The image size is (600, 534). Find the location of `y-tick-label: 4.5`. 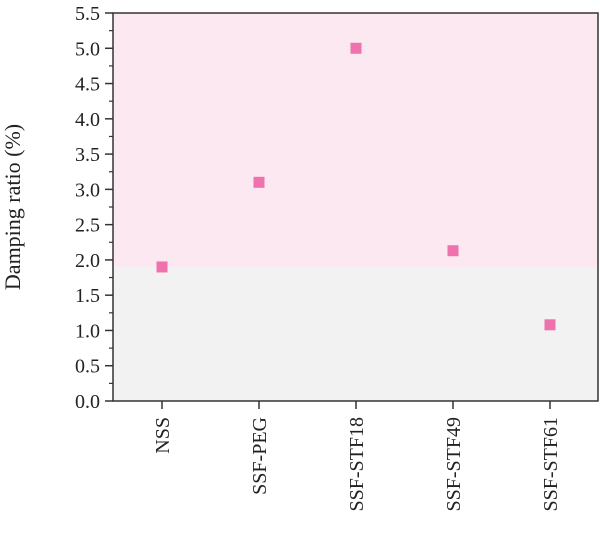

y-tick-label: 4.5 is located at coordinates (87, 85).